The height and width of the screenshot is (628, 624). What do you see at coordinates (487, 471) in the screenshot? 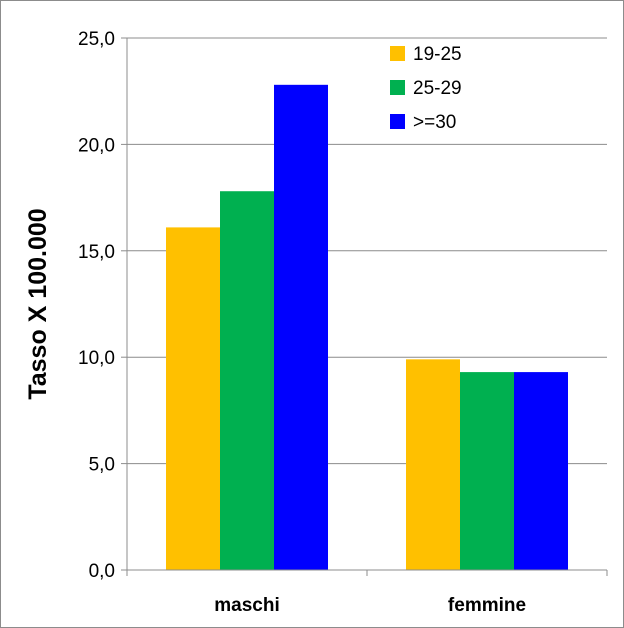
I see `bar-2529-femmine` at bounding box center [487, 471].